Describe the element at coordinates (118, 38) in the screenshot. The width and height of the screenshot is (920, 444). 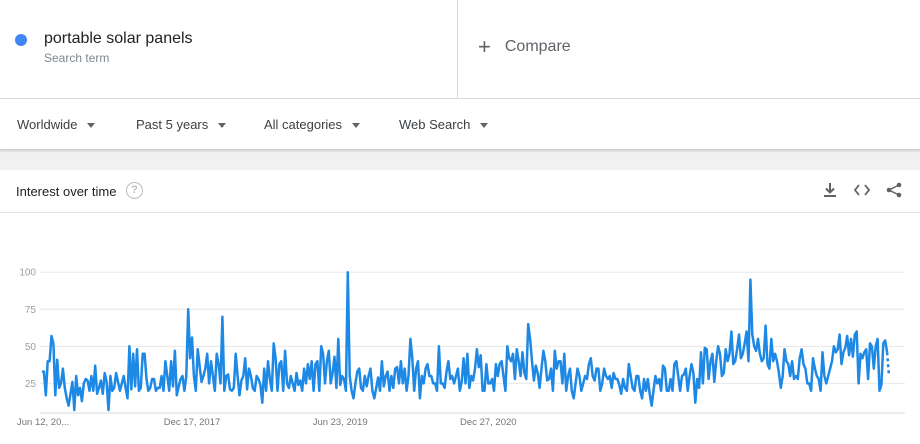
I see `term-name: portable solar panels` at that location.